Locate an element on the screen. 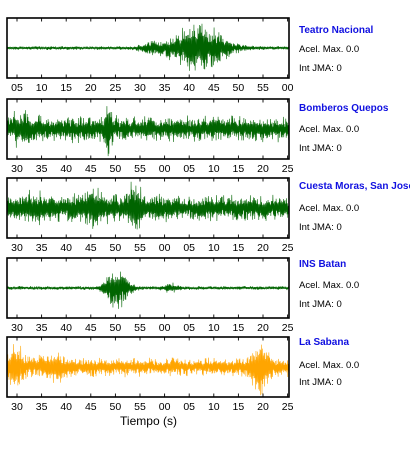  int-jma-3: Int JMA: 0 is located at coordinates (320, 304).